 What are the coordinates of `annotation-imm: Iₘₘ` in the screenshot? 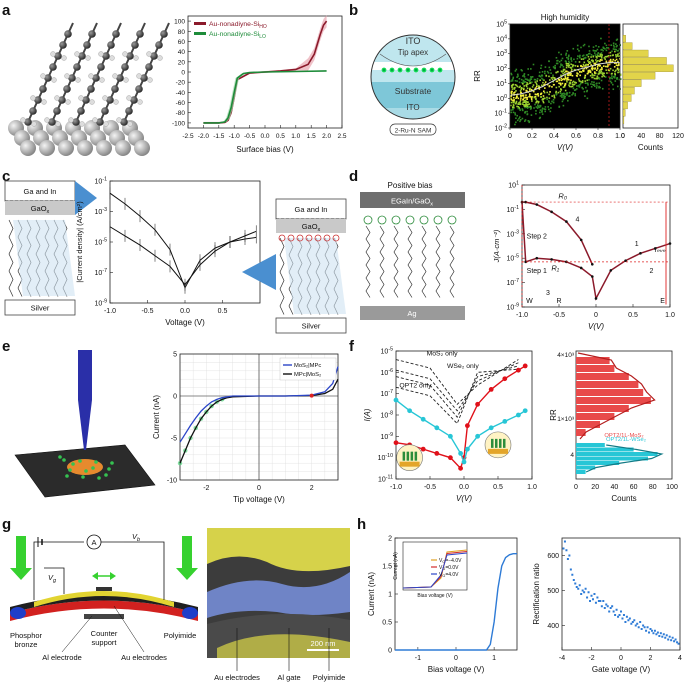 It's located at (660, 250).